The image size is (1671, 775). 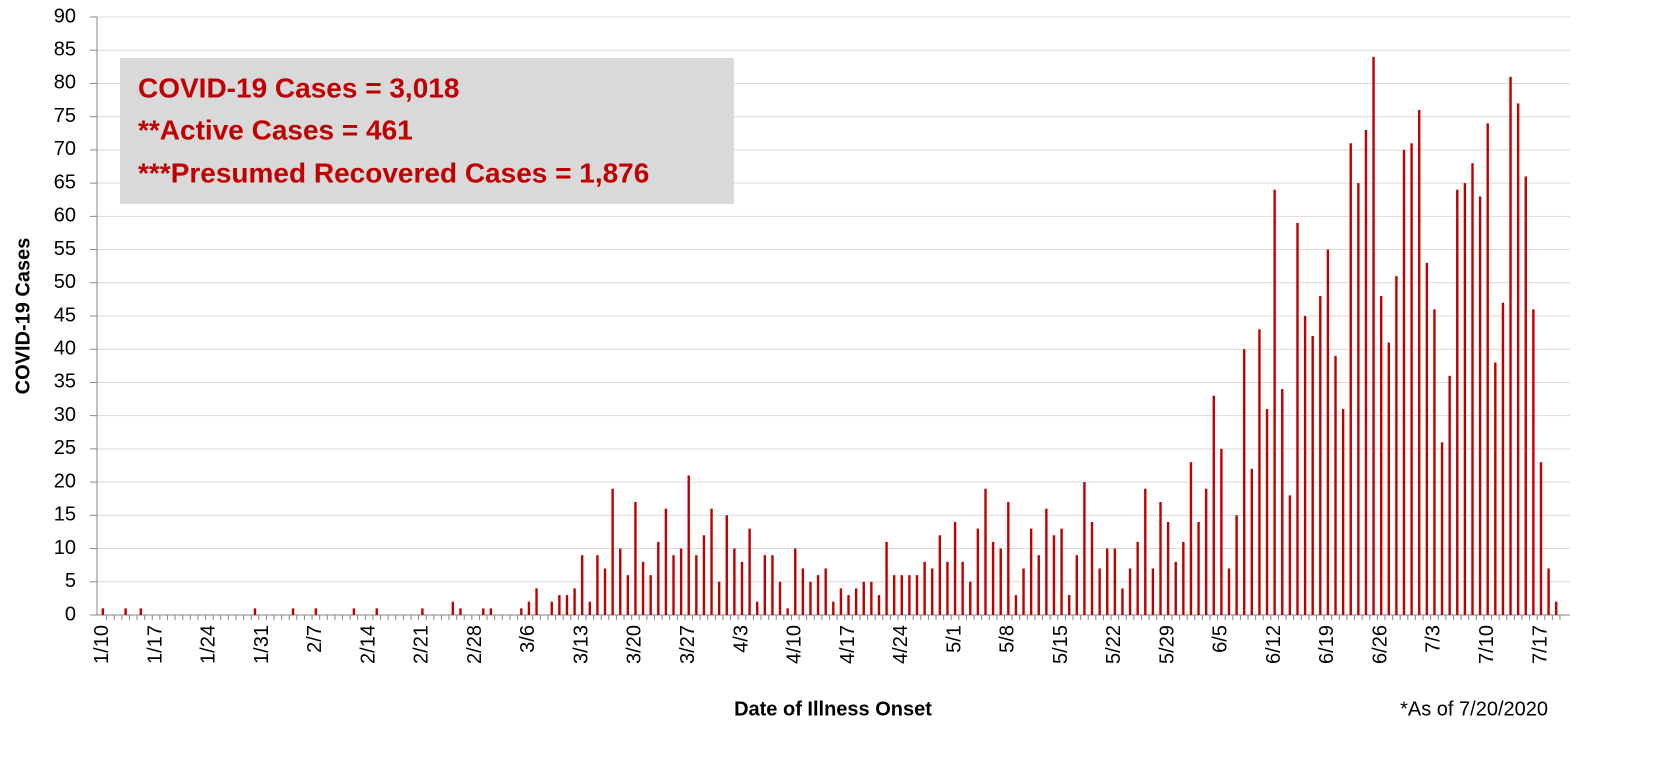 I want to click on annotation: ***Presumed Recovered Cases = 1,876, so click(x=393, y=172).